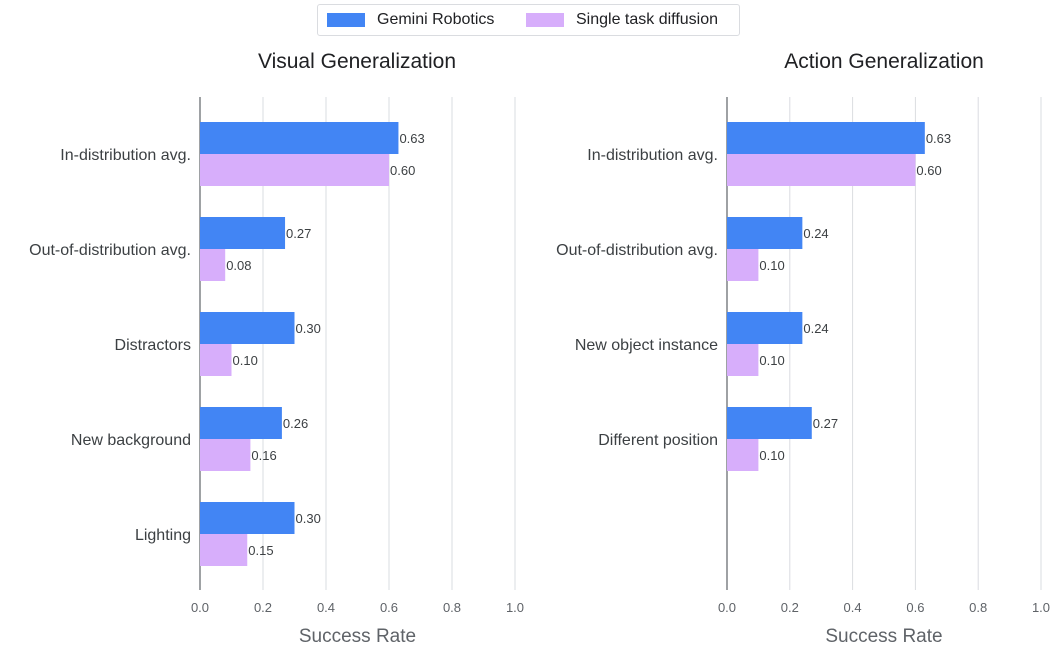 The width and height of the screenshot is (1057, 653). What do you see at coordinates (765, 233) in the screenshot?
I see `chart-action-generalization-bar-gemini-robotics-out-of-distribution-avg` at bounding box center [765, 233].